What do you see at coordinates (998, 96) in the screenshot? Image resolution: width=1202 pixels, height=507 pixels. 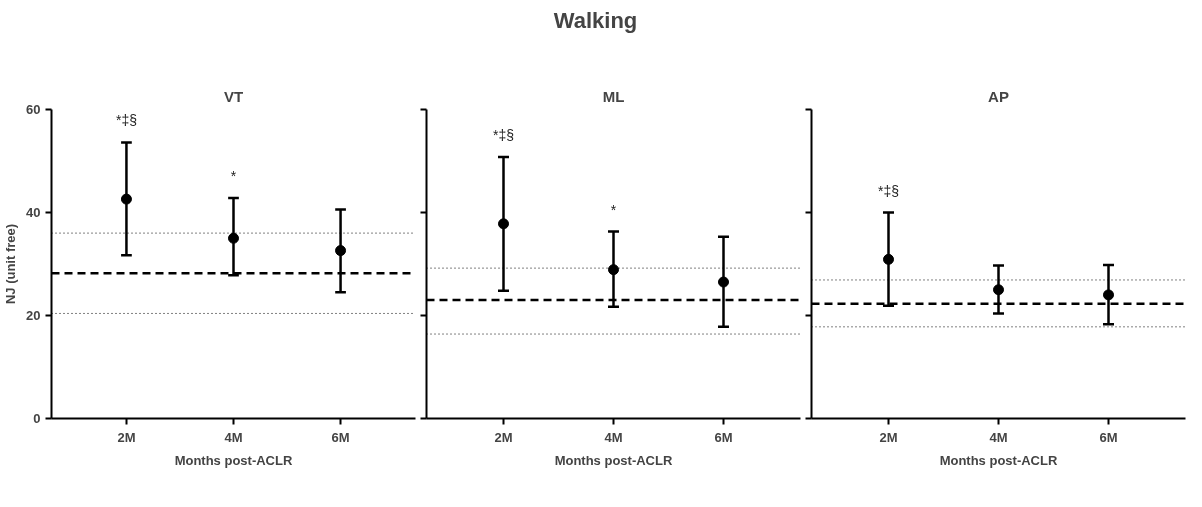 I see `chart-title: AP` at bounding box center [998, 96].